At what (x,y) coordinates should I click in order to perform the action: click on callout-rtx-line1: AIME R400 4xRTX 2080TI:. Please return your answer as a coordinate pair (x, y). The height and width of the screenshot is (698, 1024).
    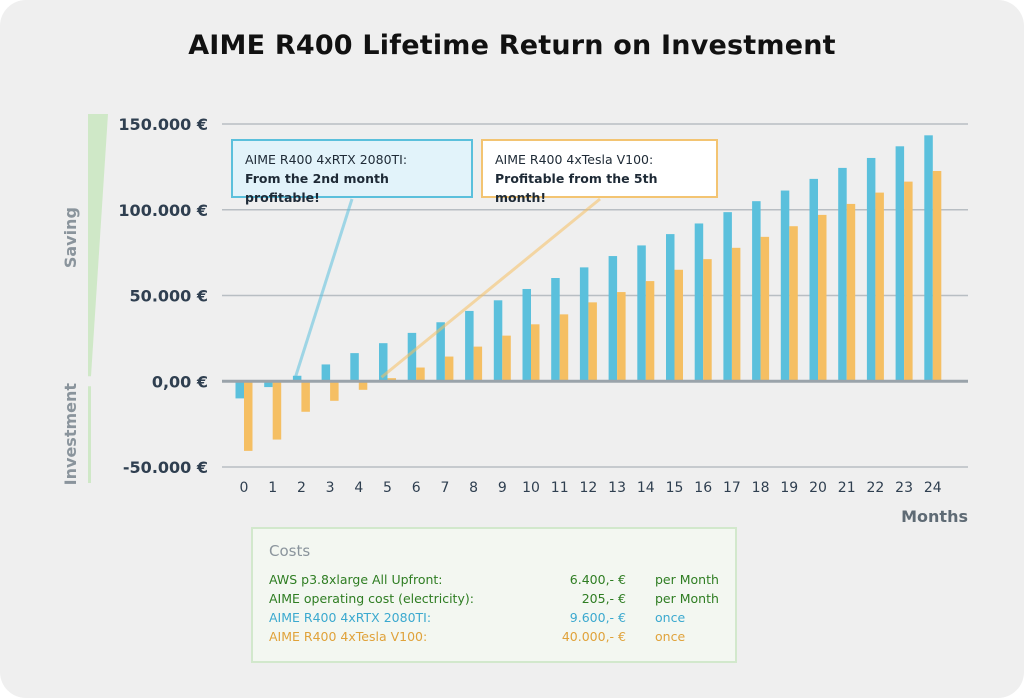
    Looking at the image, I should click on (326, 159).